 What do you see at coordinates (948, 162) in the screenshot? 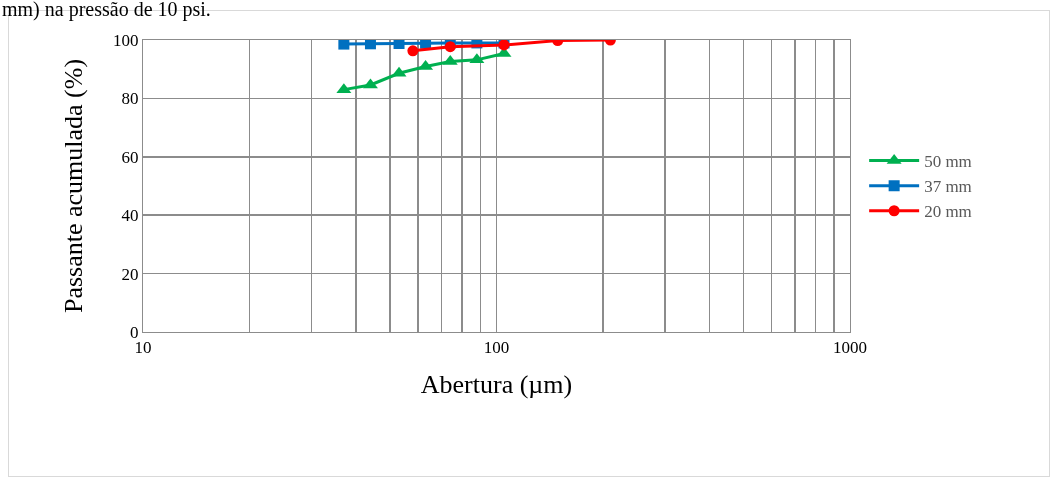
I see `legend-label: 50 mm` at bounding box center [948, 162].